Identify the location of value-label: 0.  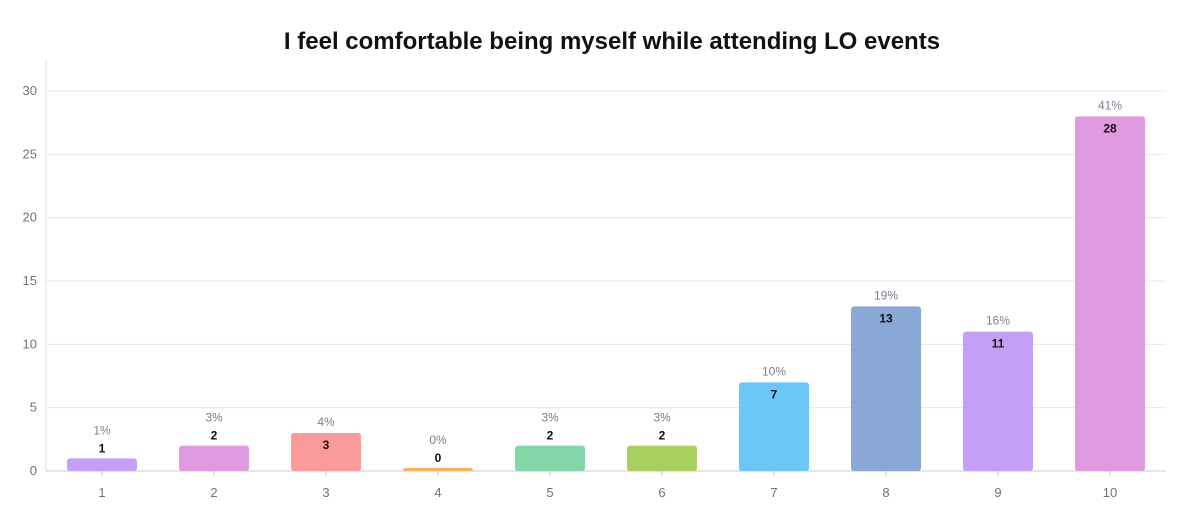
(438, 458).